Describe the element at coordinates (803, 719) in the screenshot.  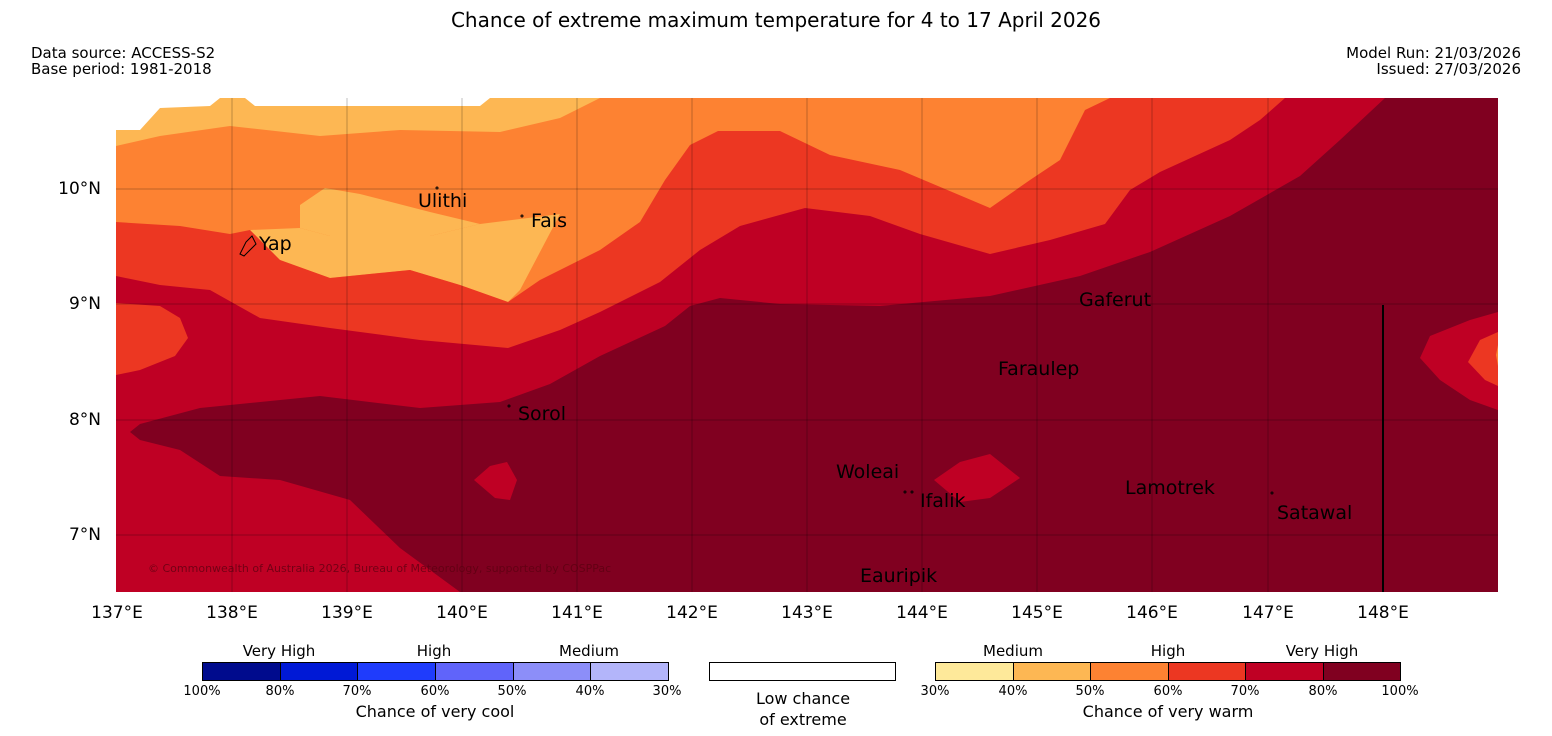
I see `neutral-caption-line2: of extreme` at that location.